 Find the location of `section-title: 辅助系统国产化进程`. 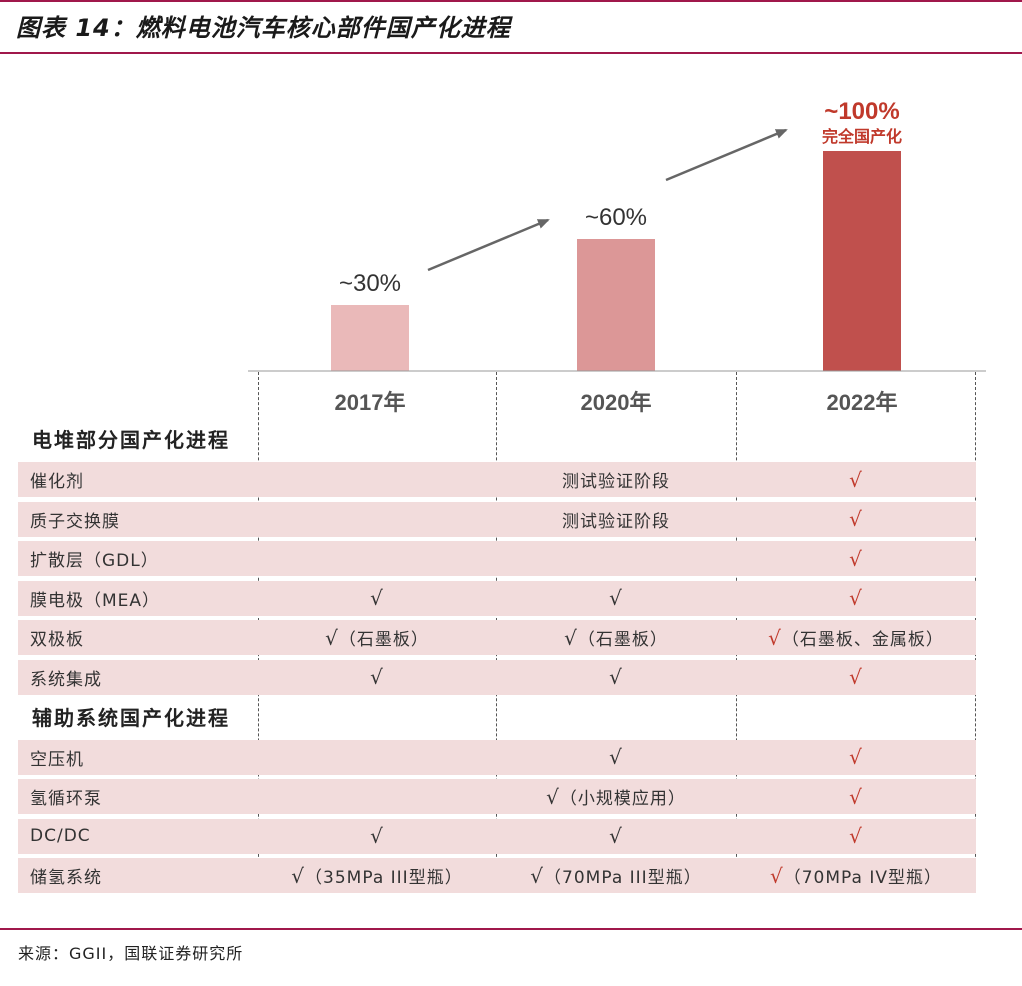

section-title: 辅助系统国产化进程 is located at coordinates (131, 717).